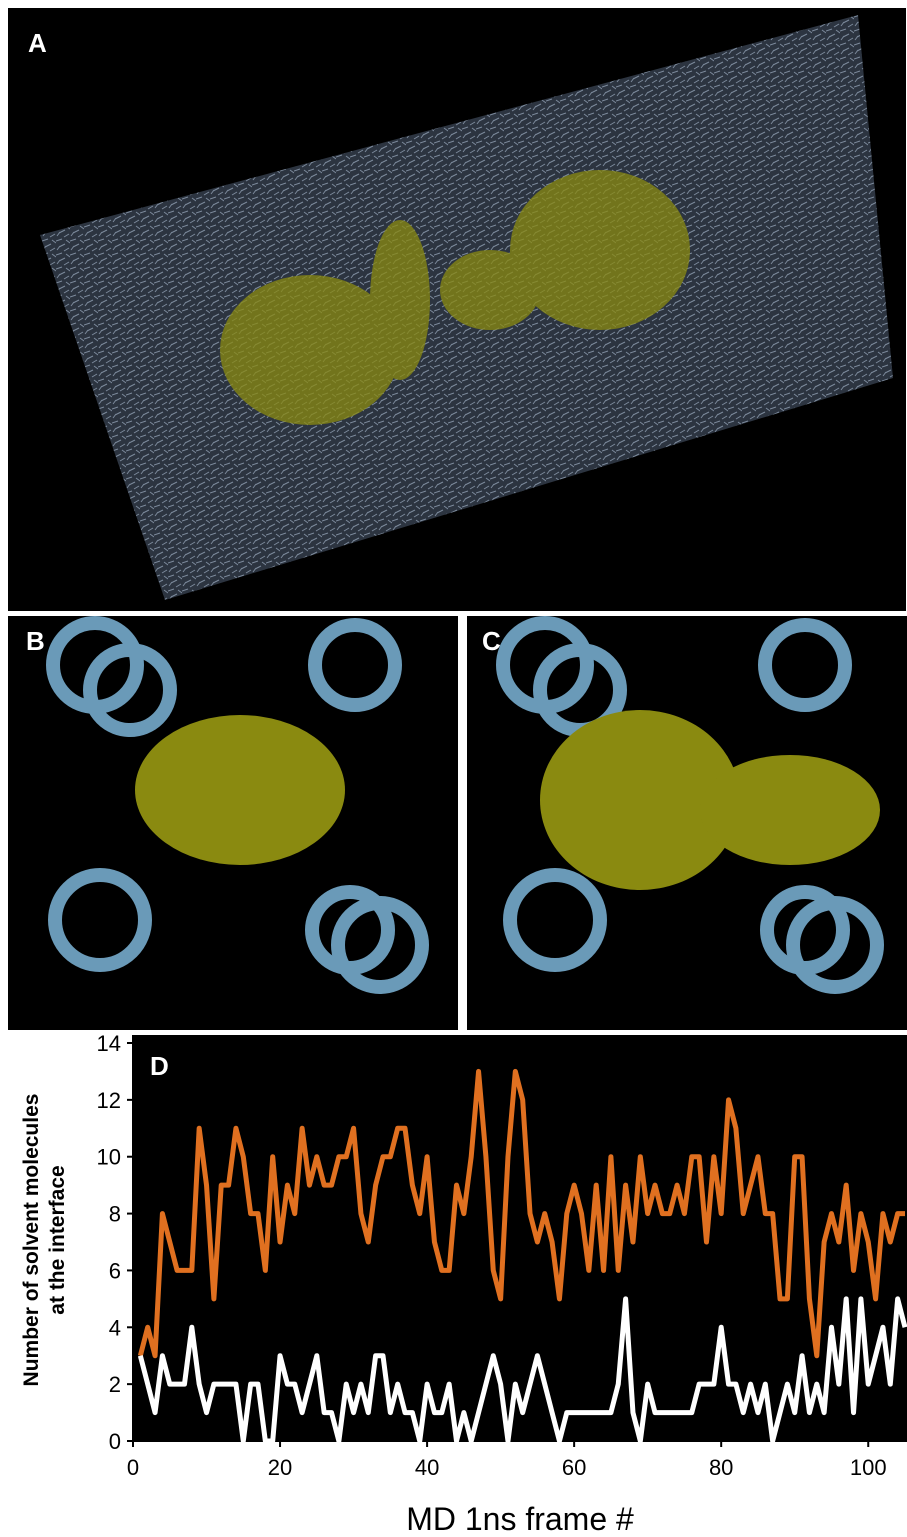 Image resolution: width=907 pixels, height=1537 pixels. Describe the element at coordinates (159, 1066) in the screenshot. I see `panel-label: D` at that location.